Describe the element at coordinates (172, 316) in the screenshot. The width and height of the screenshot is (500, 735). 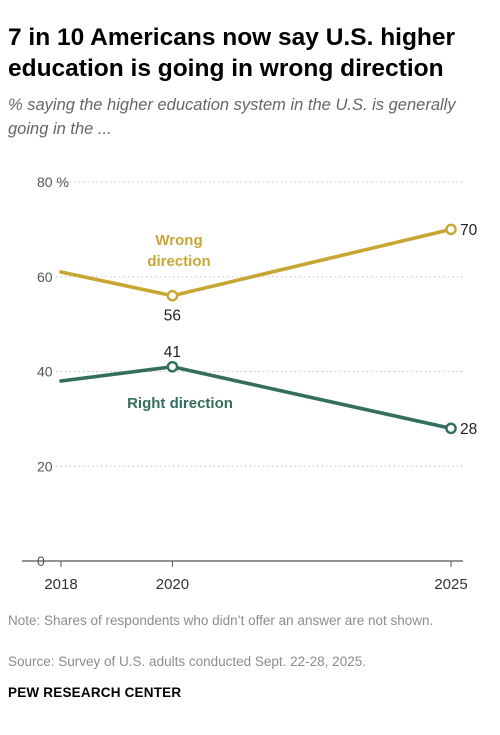
I see `data-label: 56` at that location.